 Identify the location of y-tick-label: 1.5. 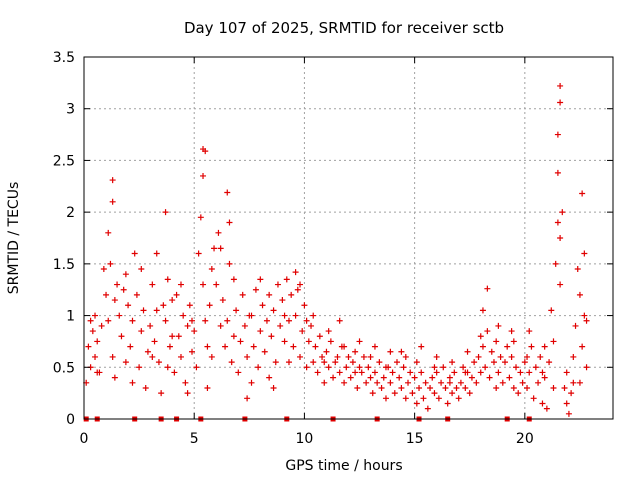
(64, 265).